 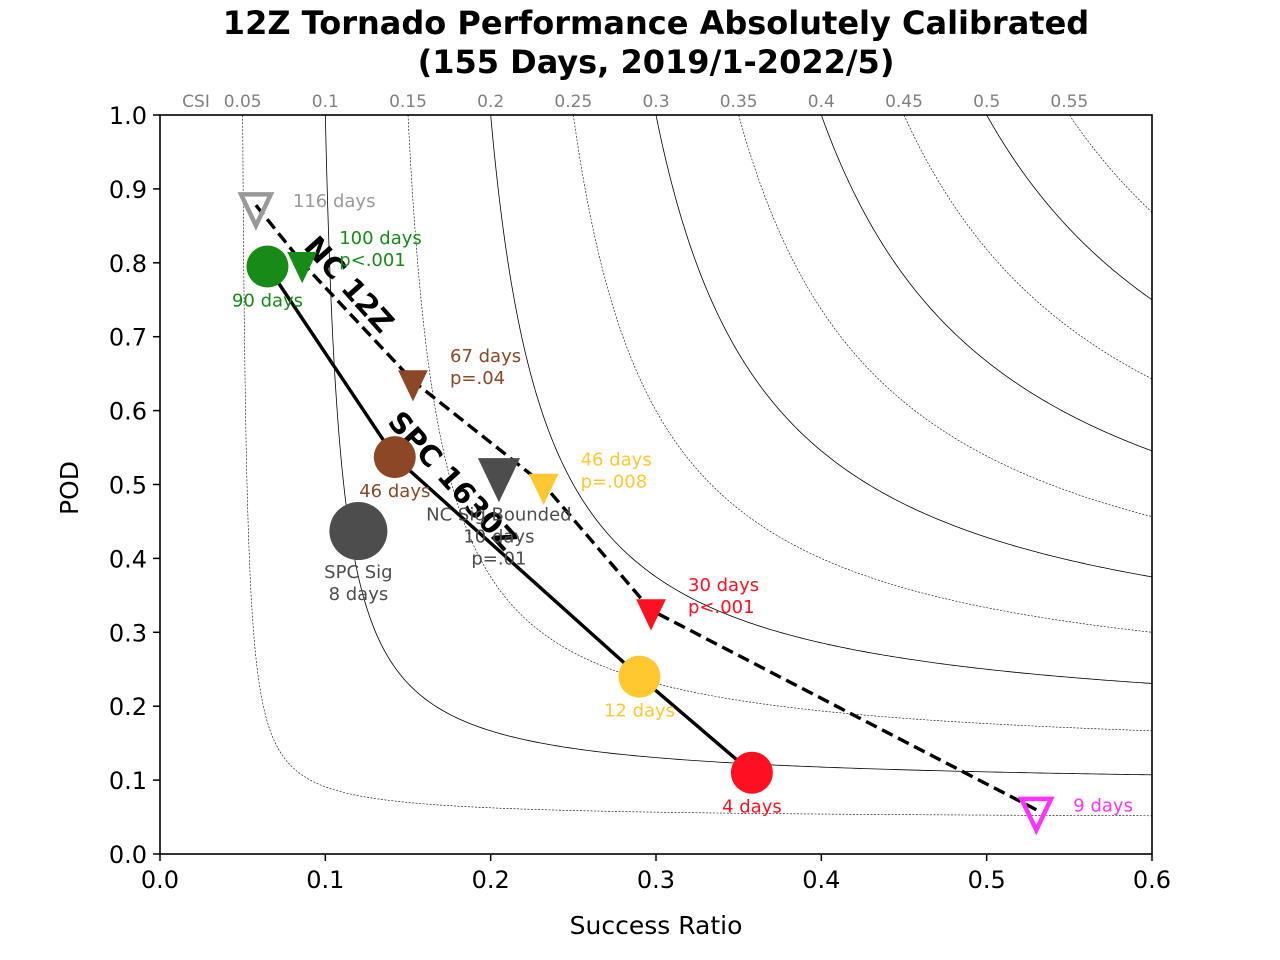 I want to click on spc-sig-marker, so click(x=358, y=531).